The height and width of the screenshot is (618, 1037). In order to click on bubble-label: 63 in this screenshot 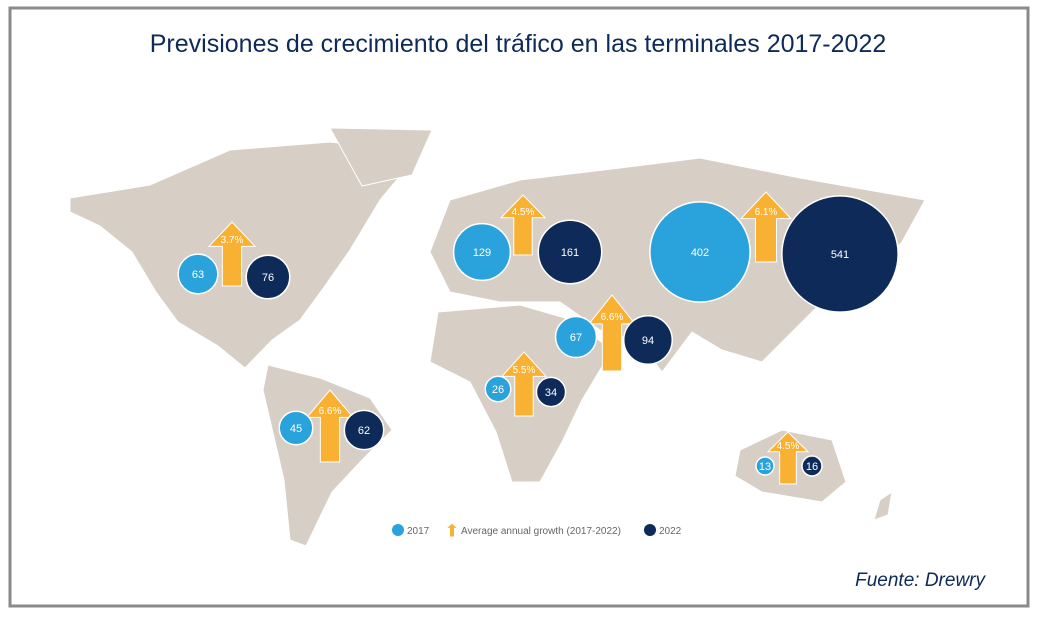, I will do `click(198, 275)`.